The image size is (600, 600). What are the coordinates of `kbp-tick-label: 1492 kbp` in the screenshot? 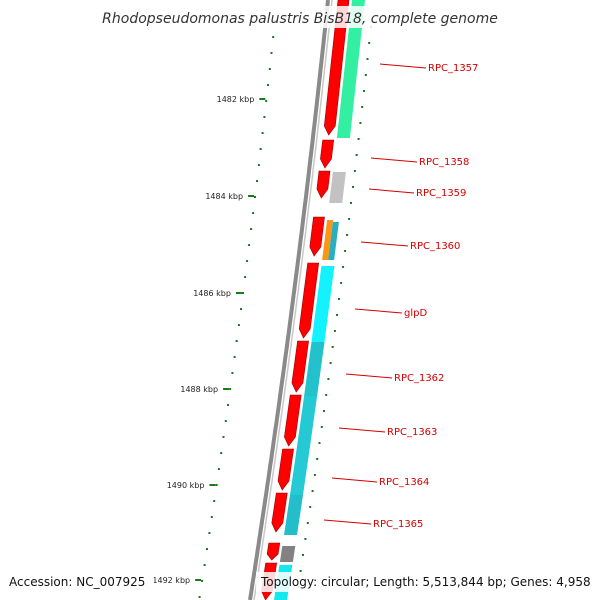 It's located at (171, 580).